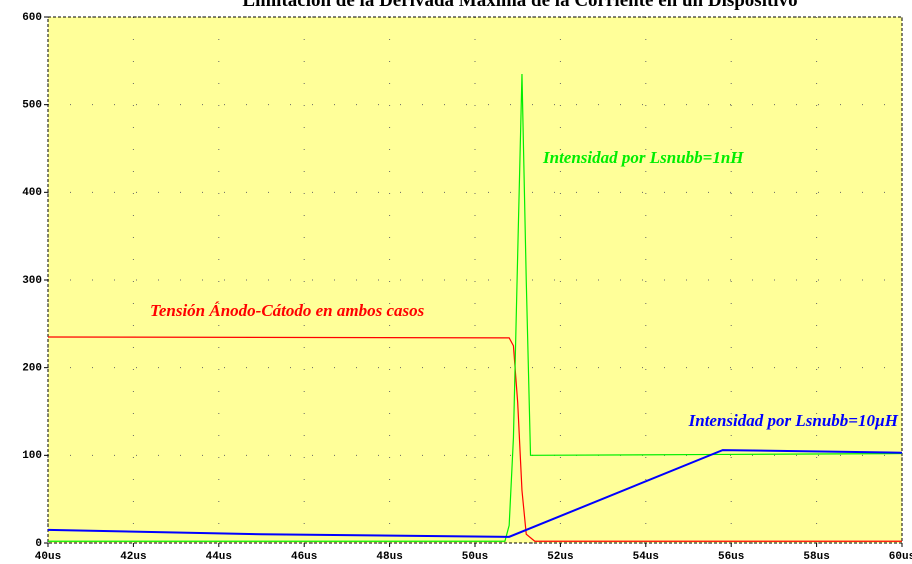 This screenshot has width=912, height=564. I want to click on x-tick-label: 56us, so click(731, 557).